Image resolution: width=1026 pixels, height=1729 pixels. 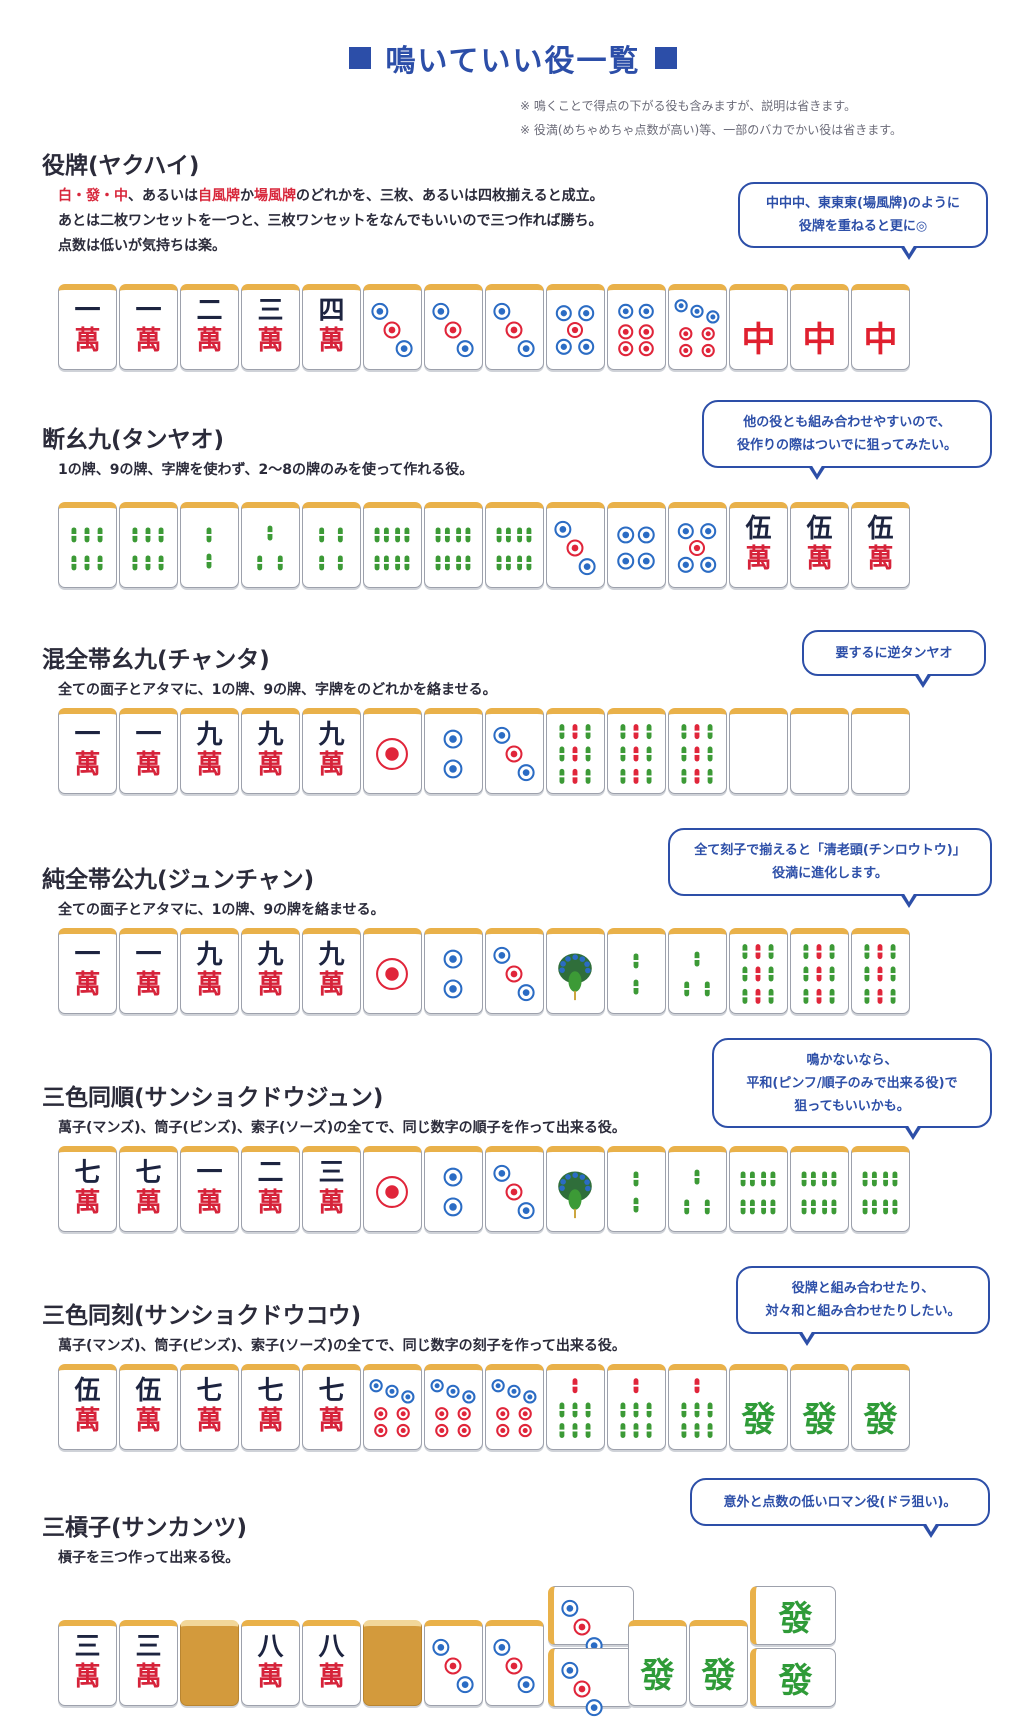 What do you see at coordinates (758, 340) in the screenshot?
I see `tile-glyph: 中` at bounding box center [758, 340].